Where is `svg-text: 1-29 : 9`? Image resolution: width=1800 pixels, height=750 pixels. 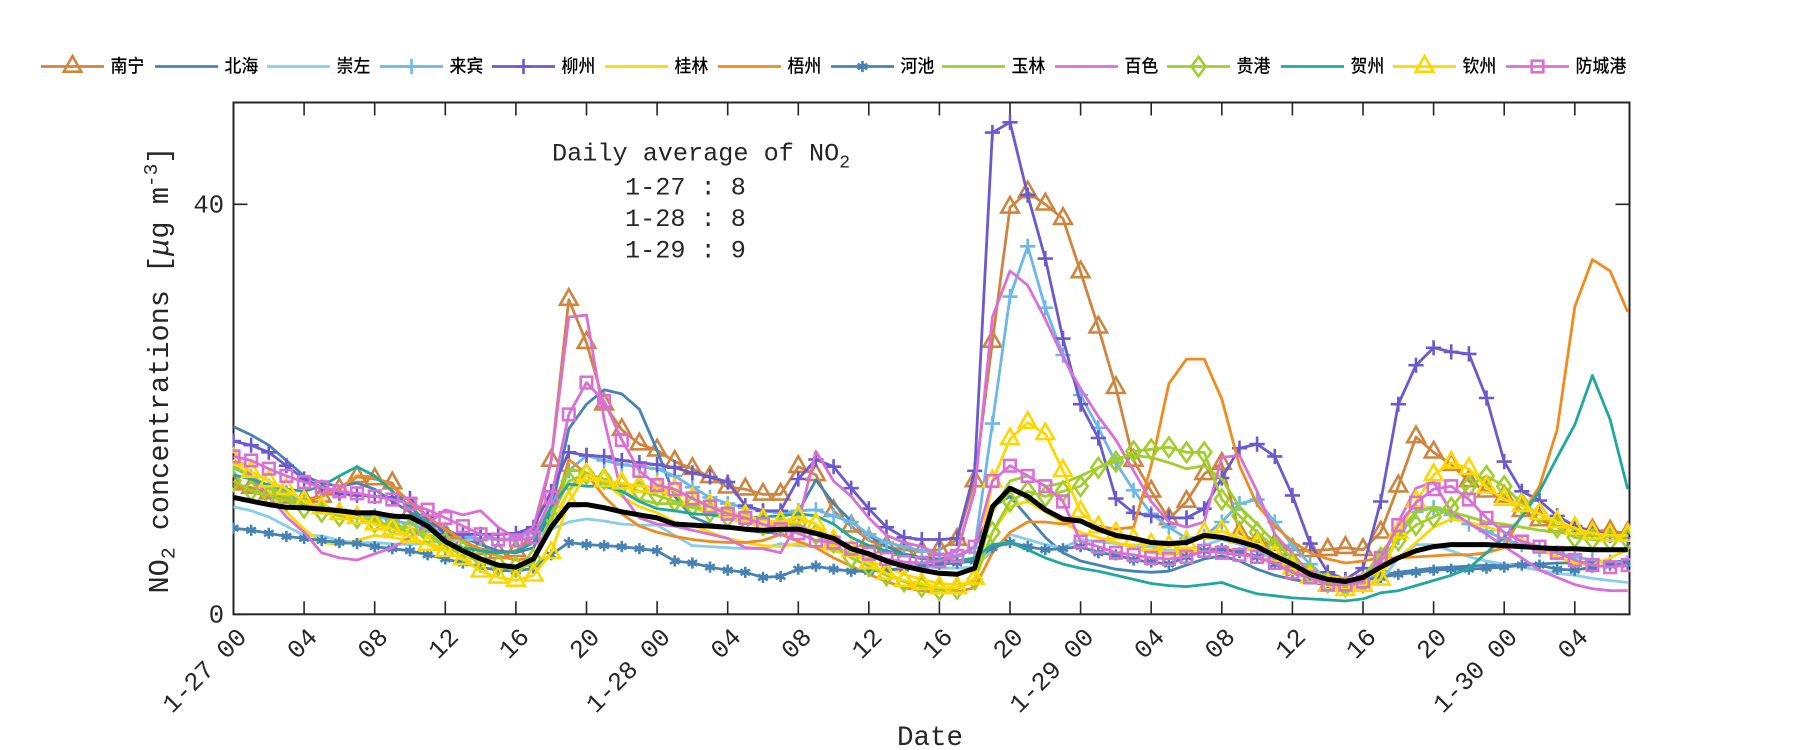 svg-text: 1-29 : 9 is located at coordinates (685, 251).